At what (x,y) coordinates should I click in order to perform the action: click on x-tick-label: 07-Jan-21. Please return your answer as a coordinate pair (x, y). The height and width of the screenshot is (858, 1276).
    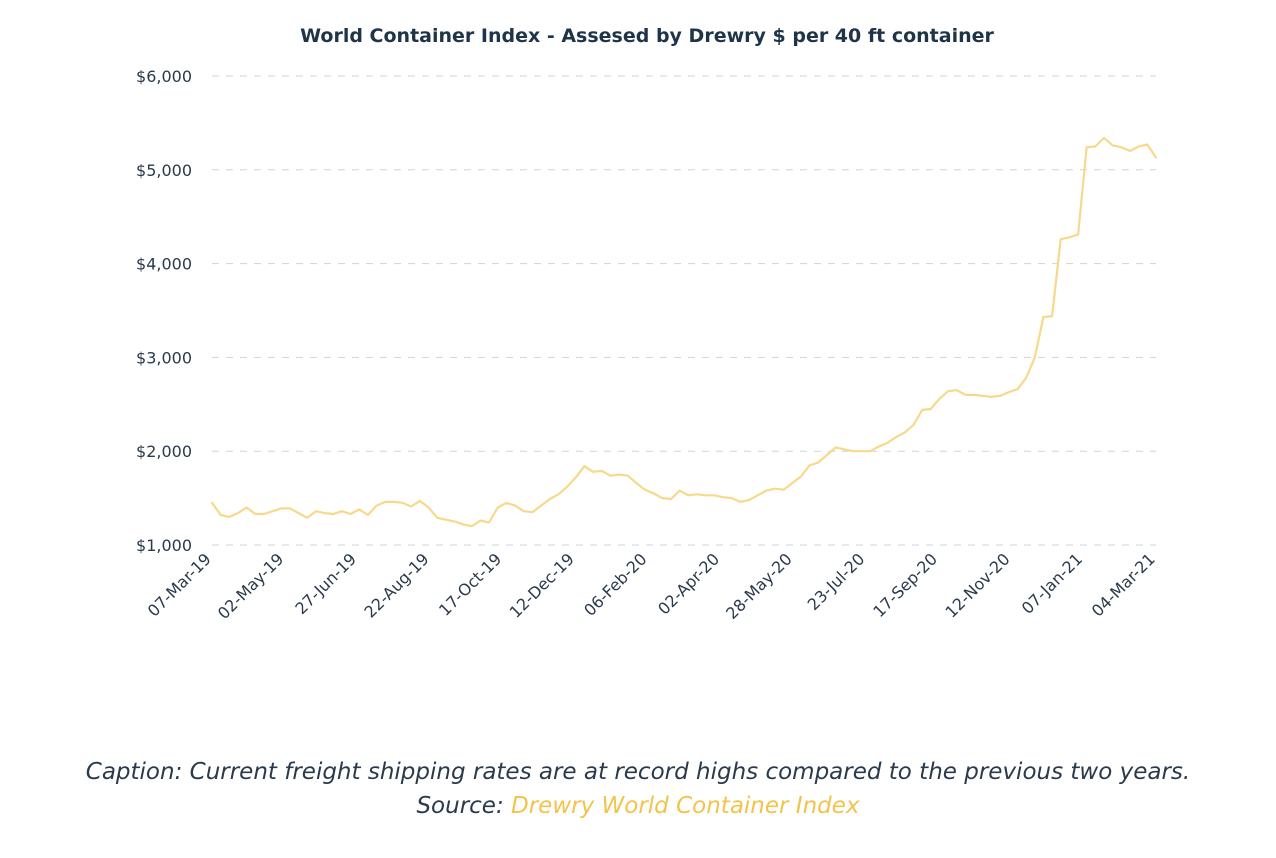
    Looking at the image, I should click on (1052, 583).